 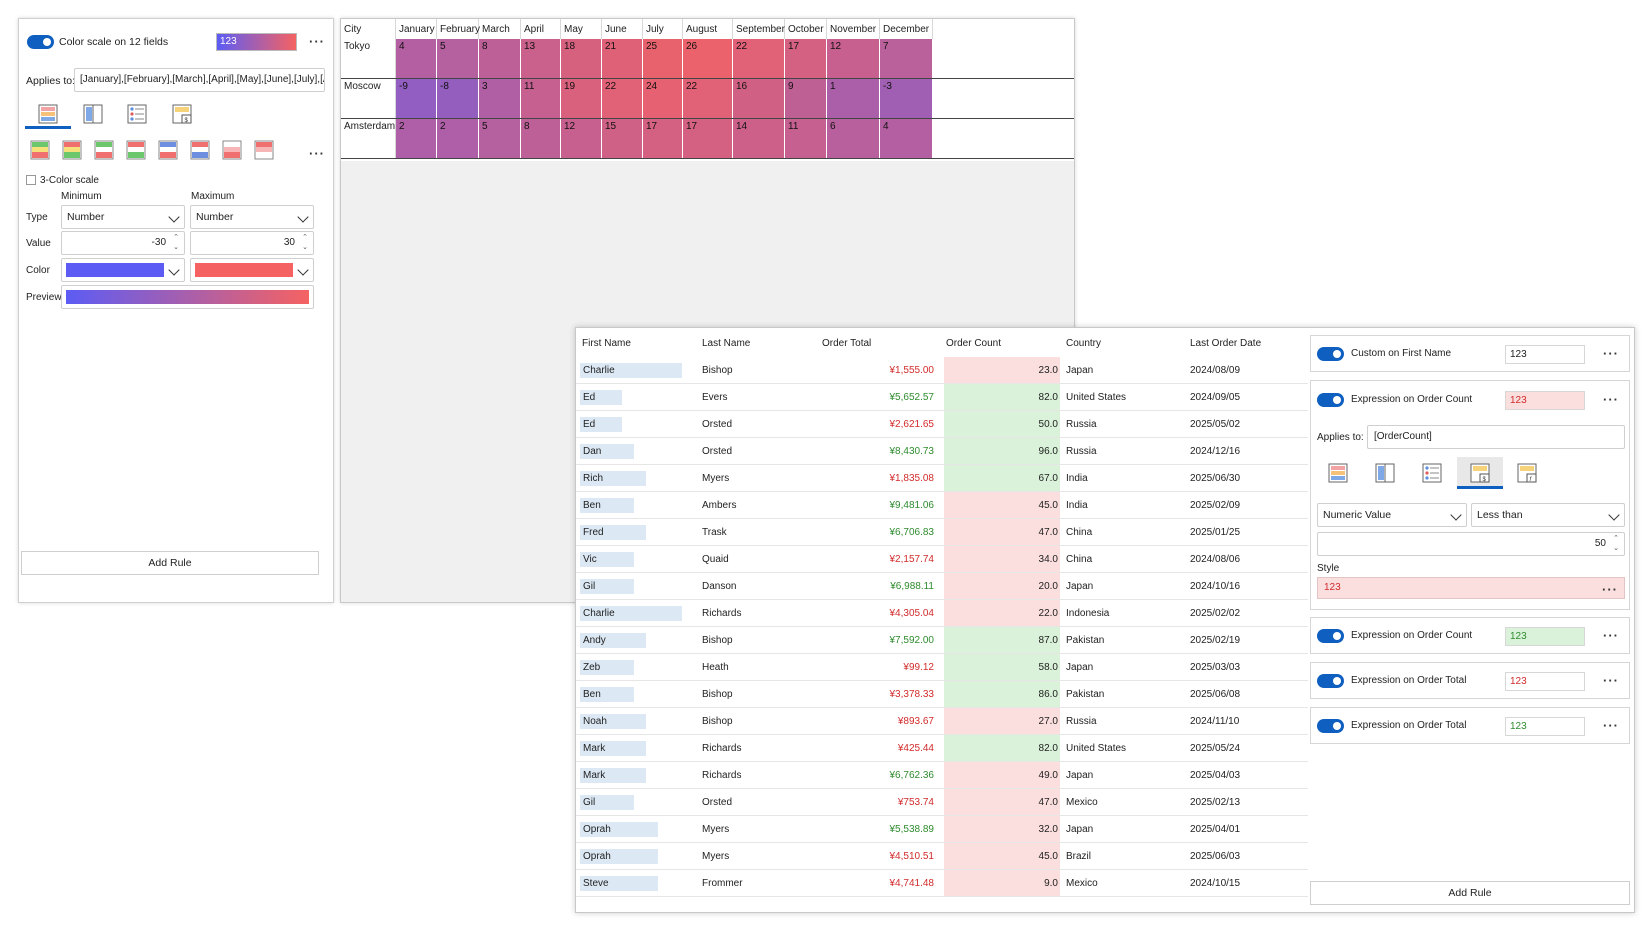 What do you see at coordinates (759, 29) in the screenshot?
I see `pivot-header-cell: September` at bounding box center [759, 29].